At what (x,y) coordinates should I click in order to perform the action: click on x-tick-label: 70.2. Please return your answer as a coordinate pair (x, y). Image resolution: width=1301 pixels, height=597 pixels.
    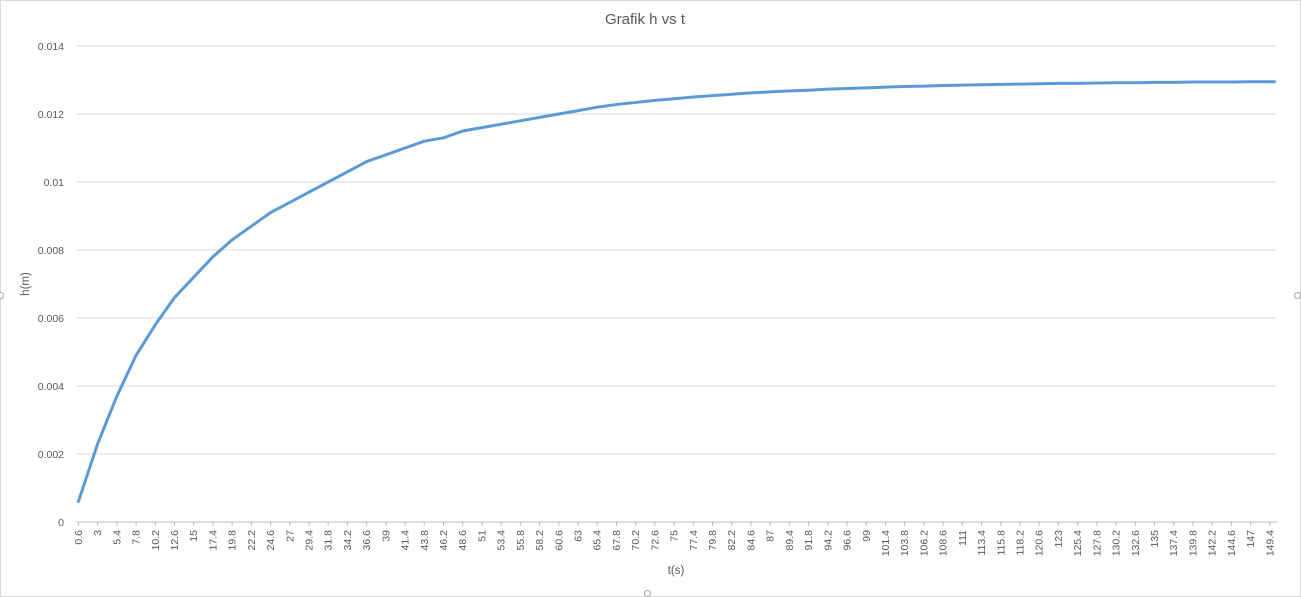
    Looking at the image, I should click on (636, 540).